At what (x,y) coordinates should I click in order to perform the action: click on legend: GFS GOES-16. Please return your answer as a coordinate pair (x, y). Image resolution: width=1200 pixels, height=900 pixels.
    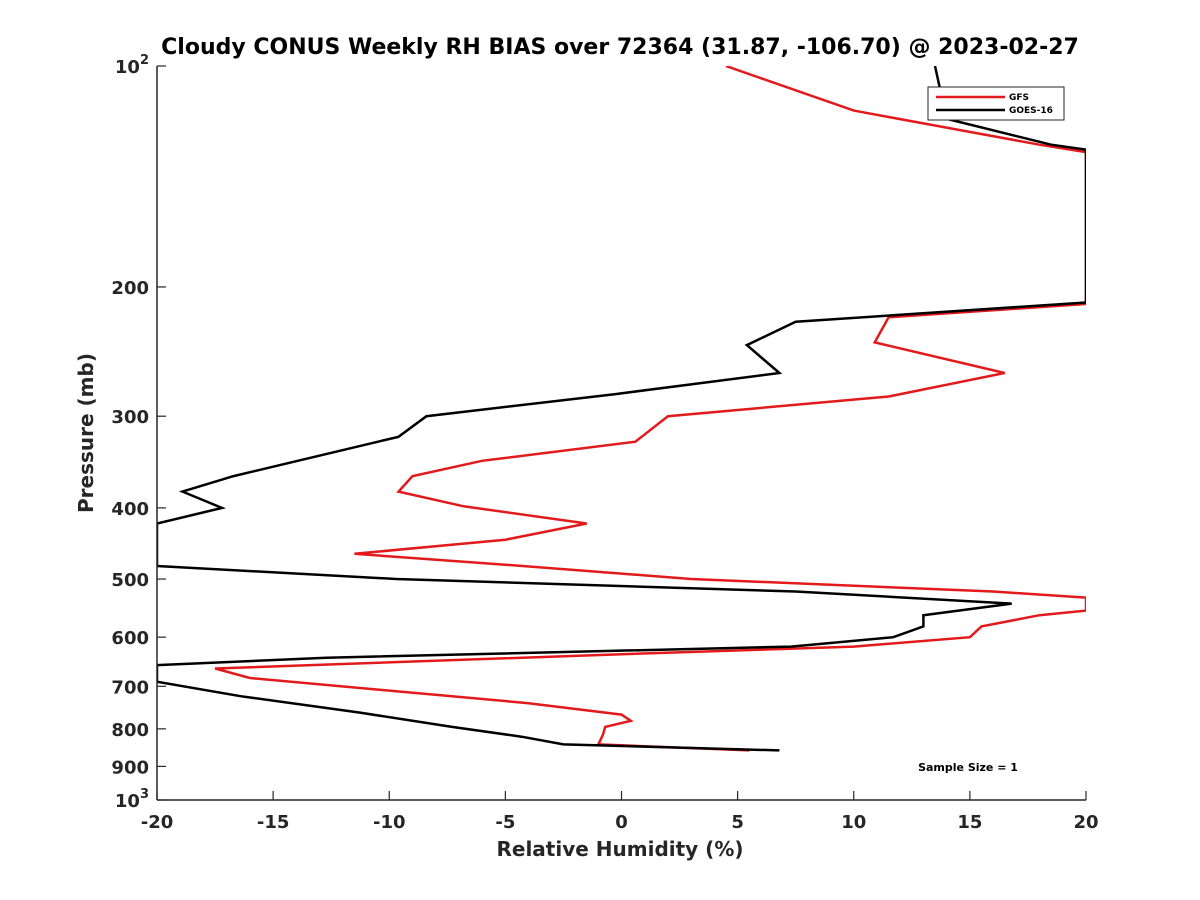
    Looking at the image, I should click on (996, 103).